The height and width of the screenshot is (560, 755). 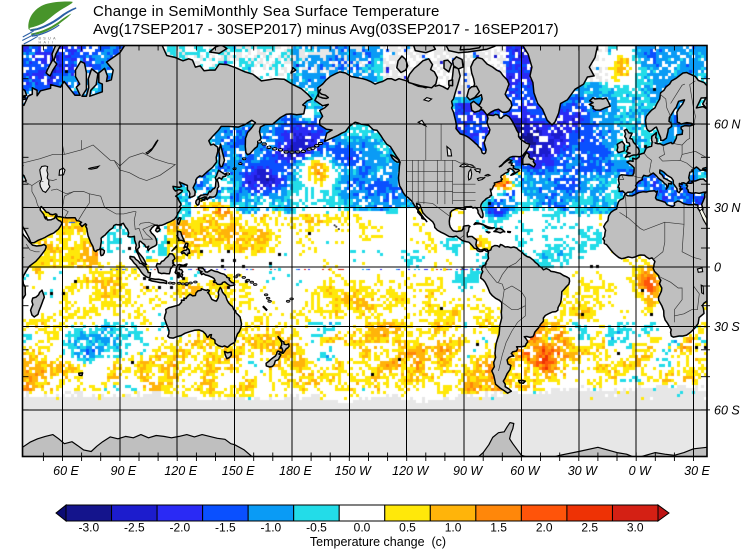 I want to click on svg-text: 30 N, so click(x=727, y=208).